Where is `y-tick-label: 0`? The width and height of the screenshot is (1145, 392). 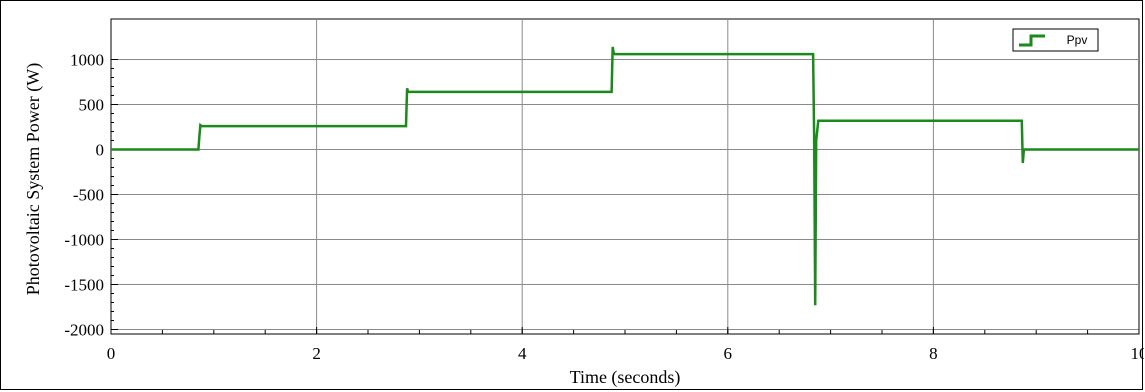
y-tick-label: 0 is located at coordinates (100, 150).